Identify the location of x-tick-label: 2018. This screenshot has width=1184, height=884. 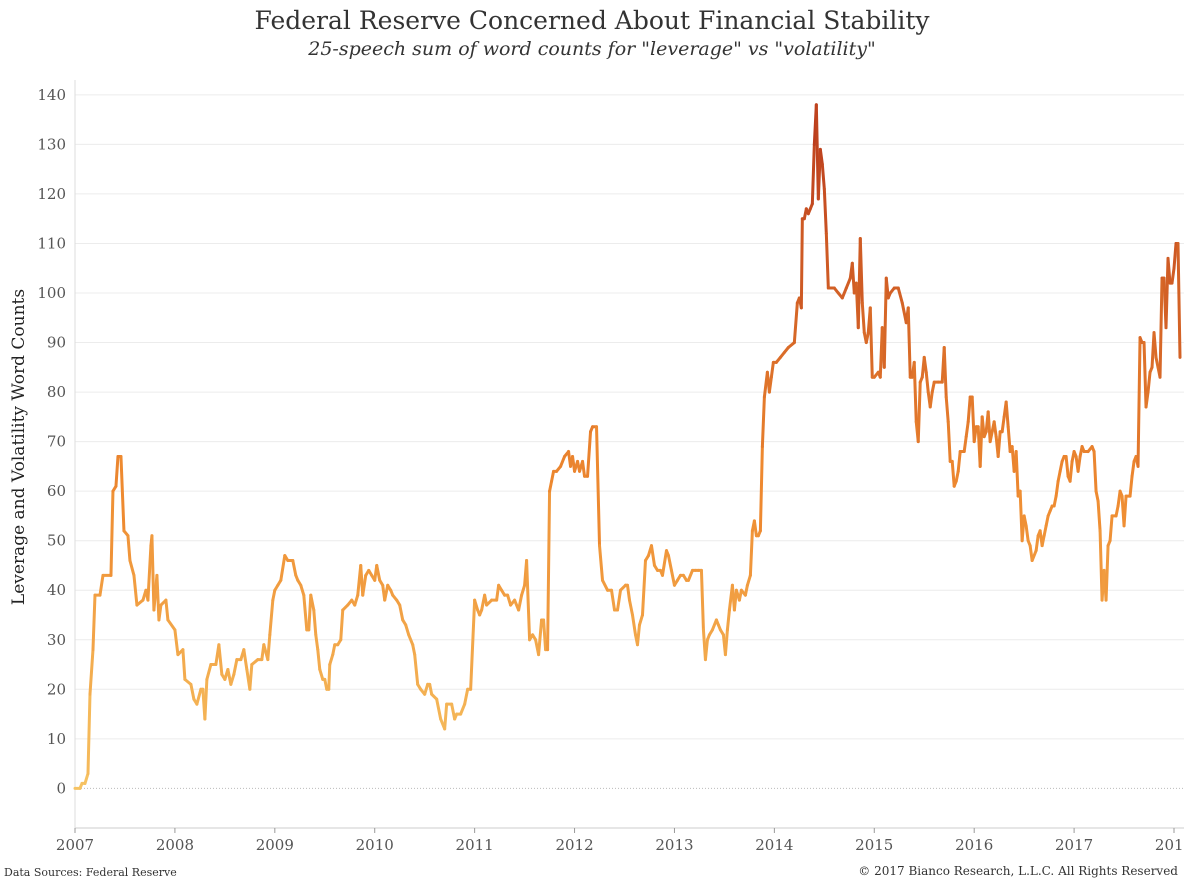
(1169, 845).